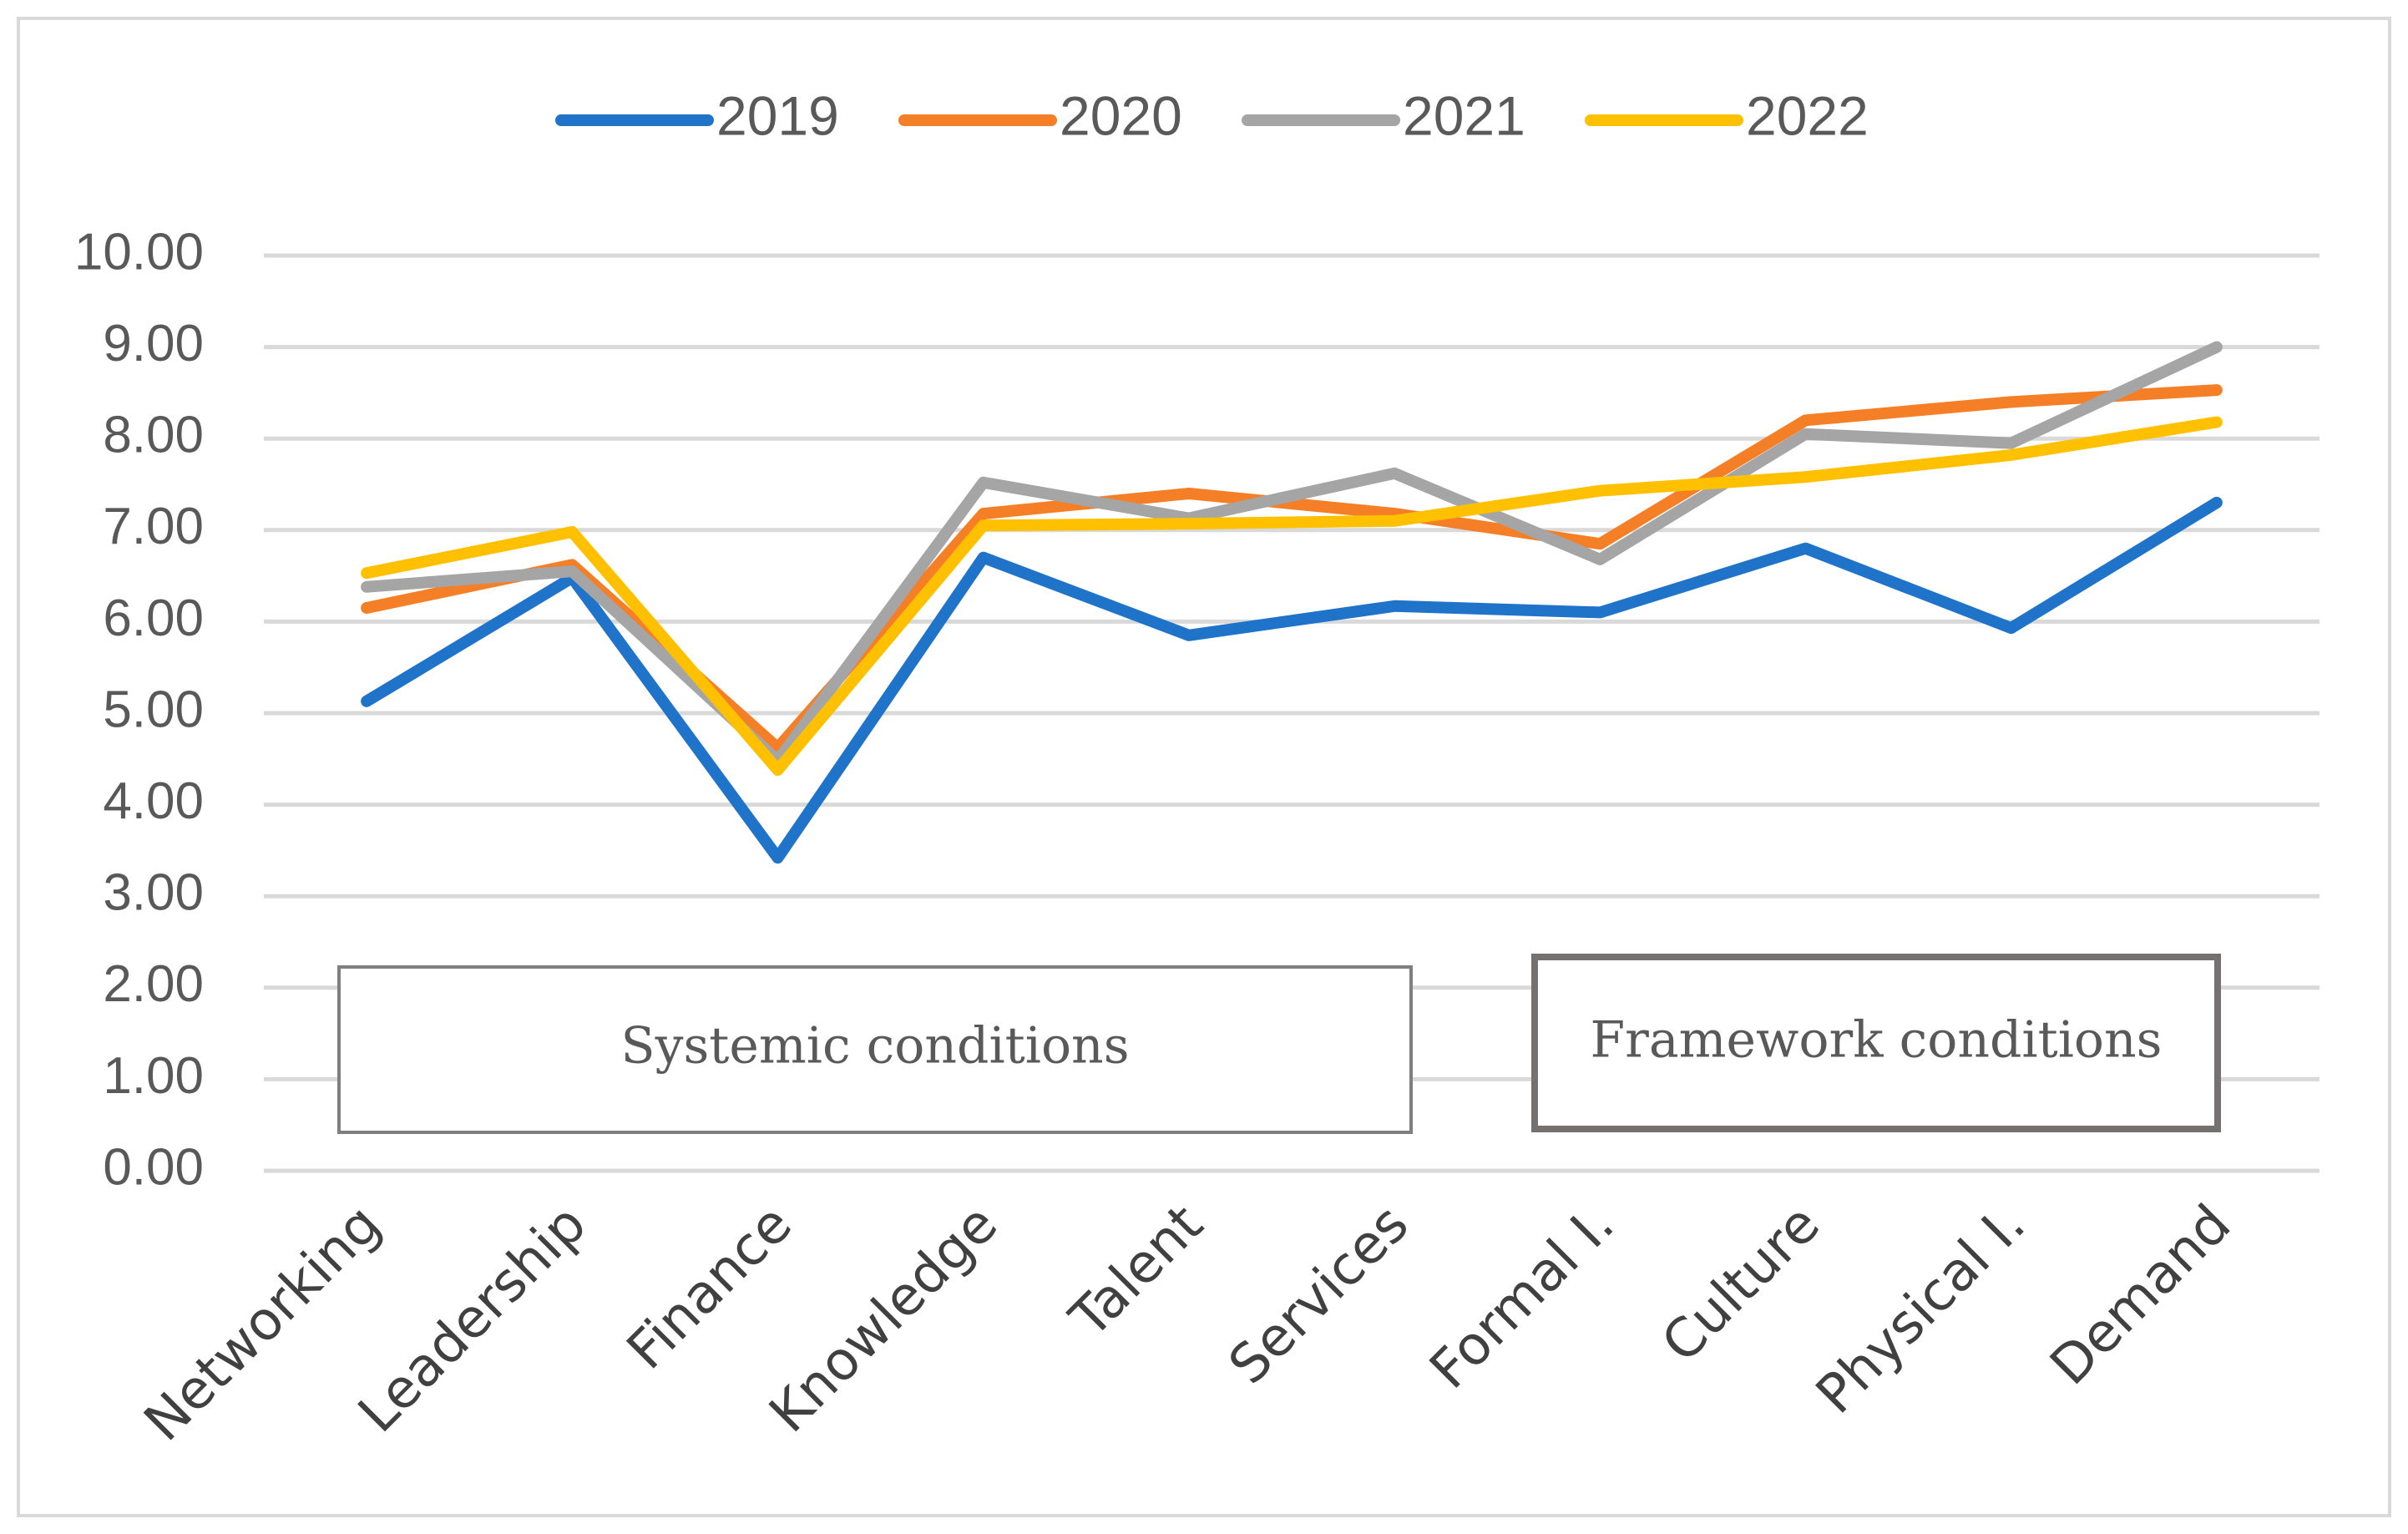  Describe the element at coordinates (153, 1167) in the screenshot. I see `y-tick-label: 0.00` at that location.